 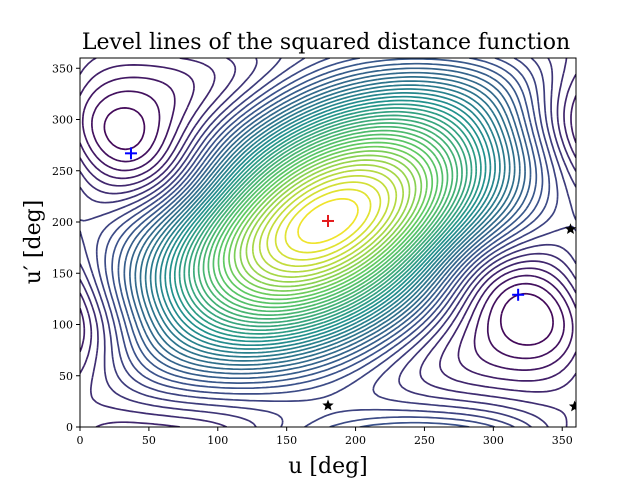 I want to click on y-axis-ticks: 0 50 100 150 200 250 300 350, so click(x=66, y=248).